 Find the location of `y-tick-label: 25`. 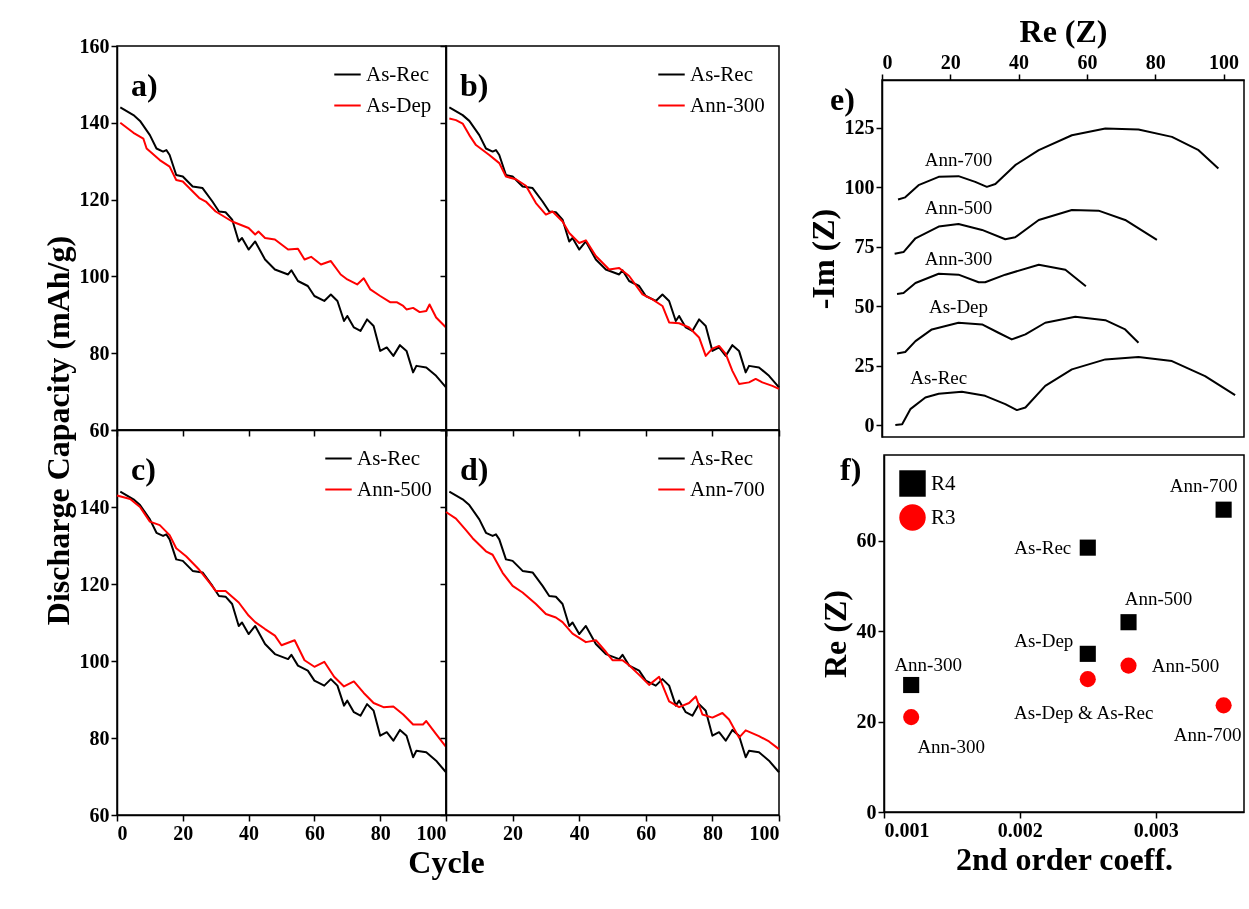

y-tick-label: 25 is located at coordinates (864, 365).